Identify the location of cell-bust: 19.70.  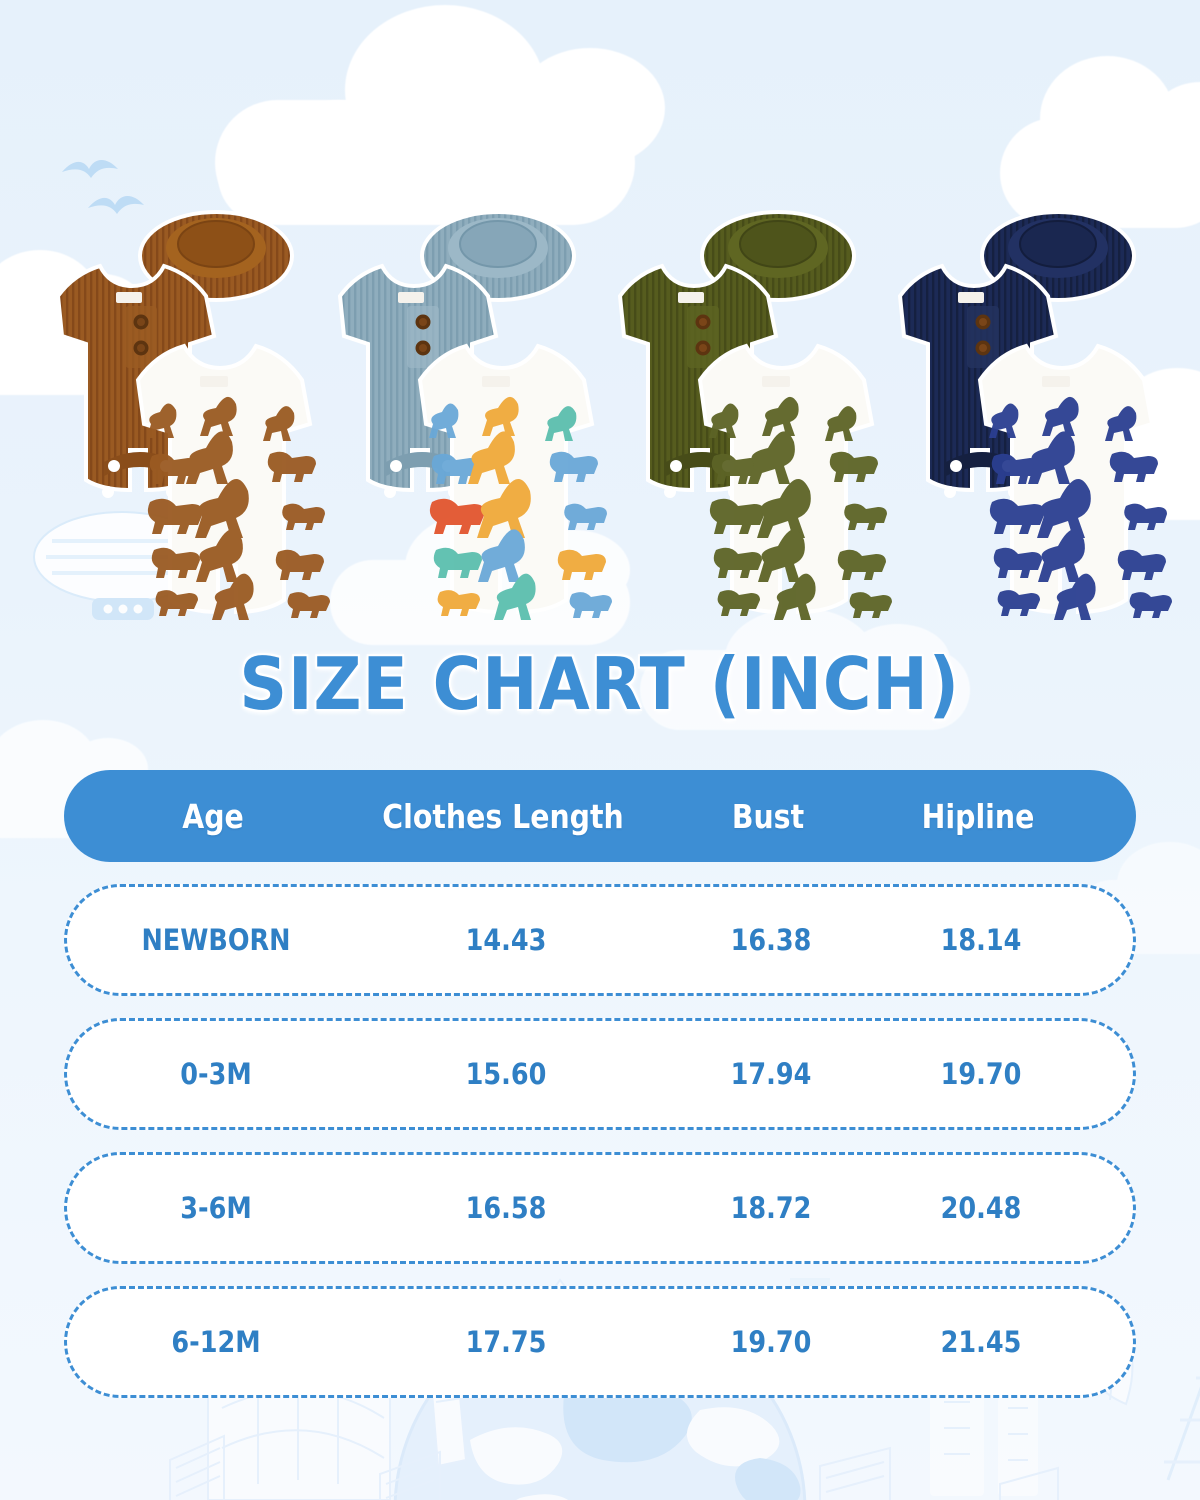
(771, 1342).